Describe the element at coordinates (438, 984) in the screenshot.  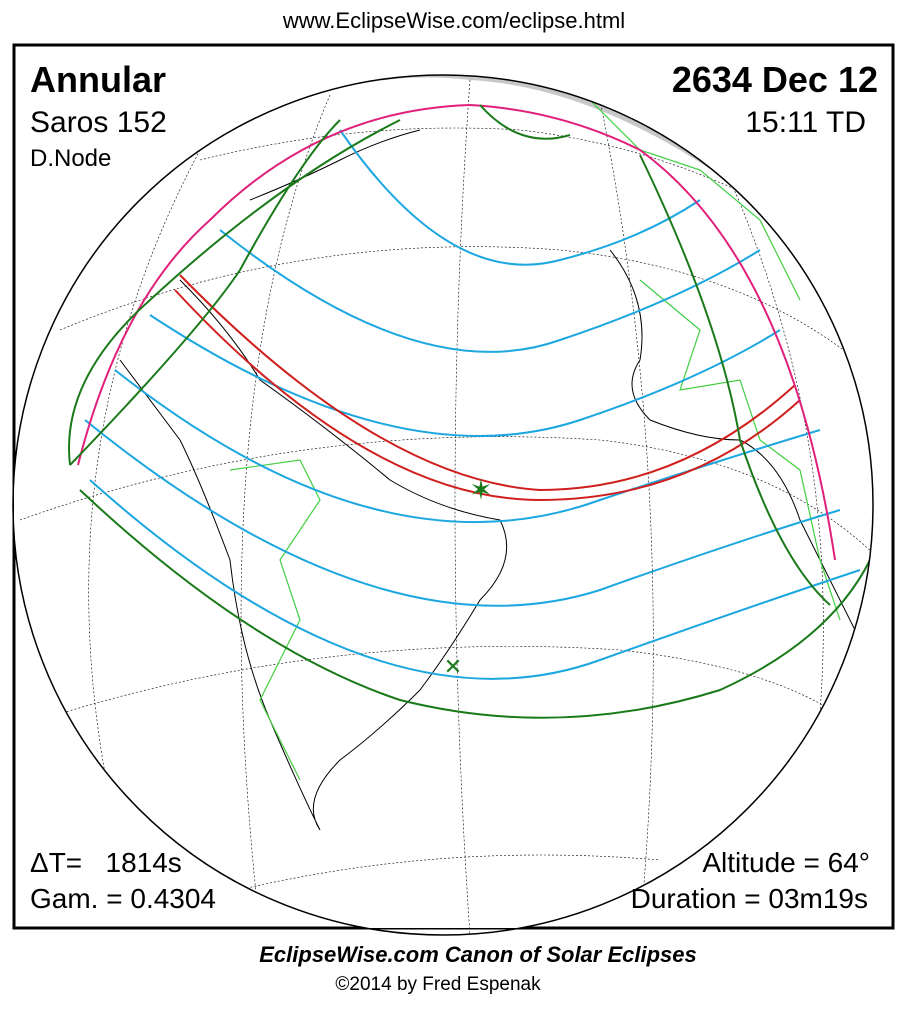
I see `copyright: ©2014 by Fred Espenak` at that location.